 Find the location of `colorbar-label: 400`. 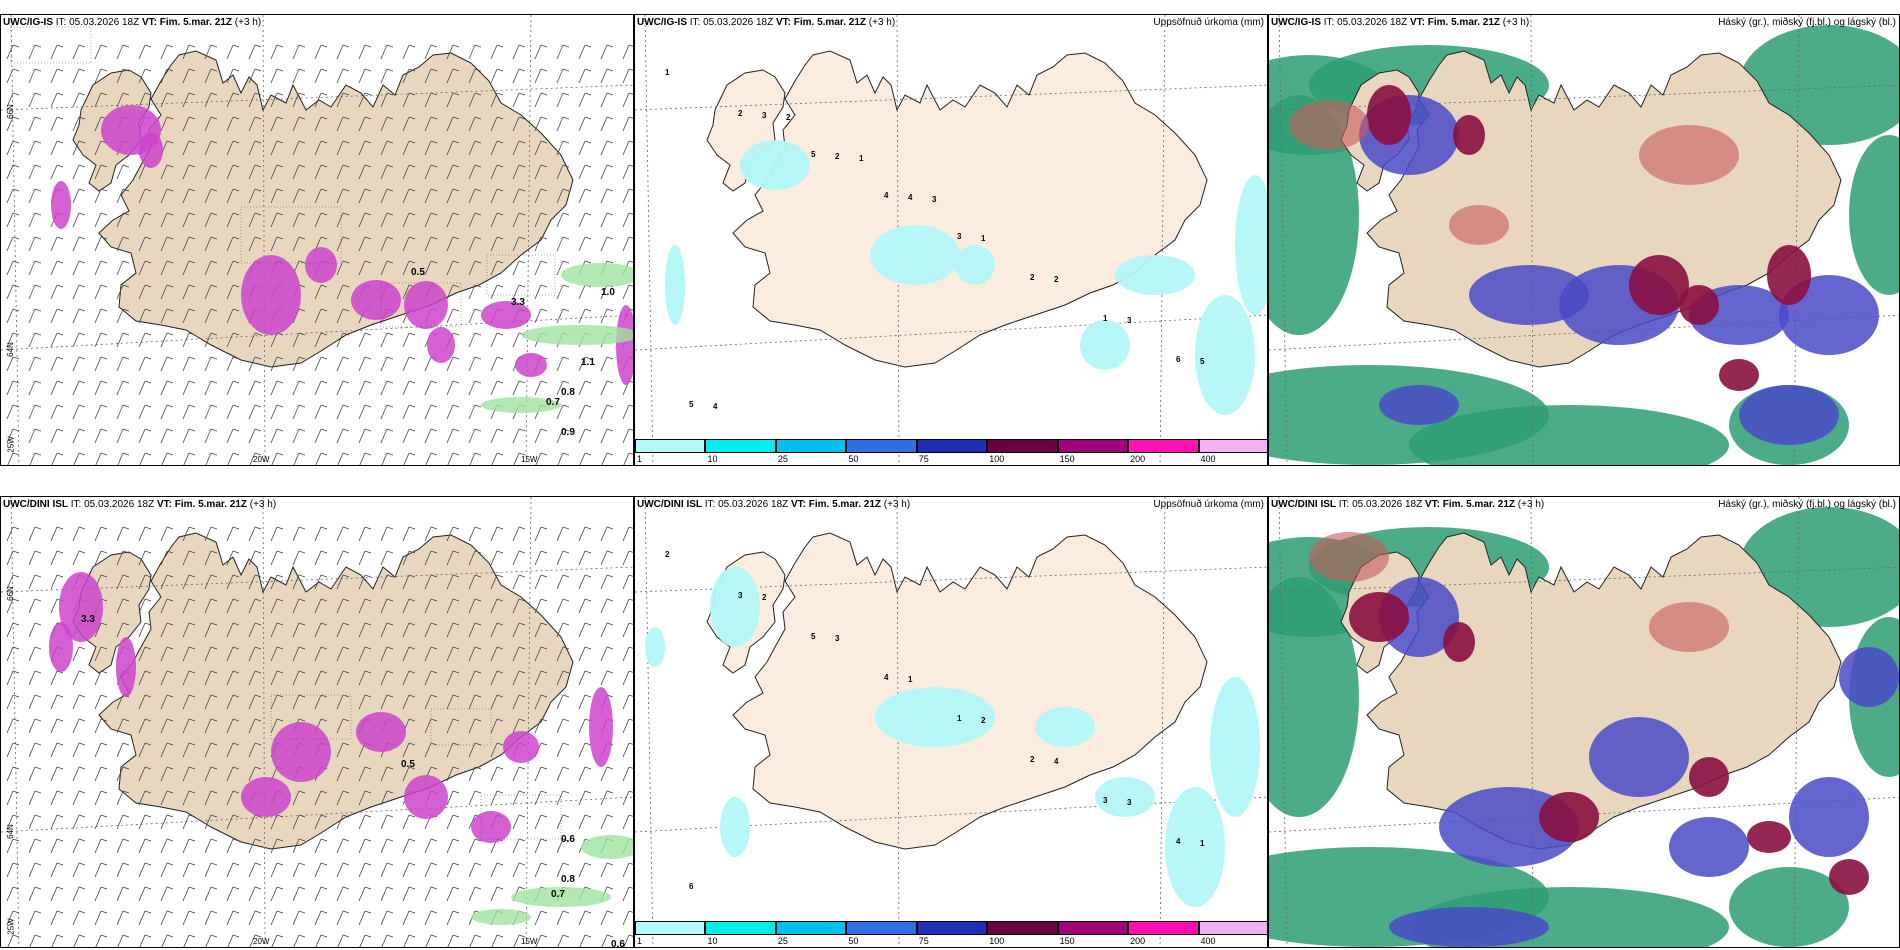

colorbar-label: 400 is located at coordinates (1208, 941).